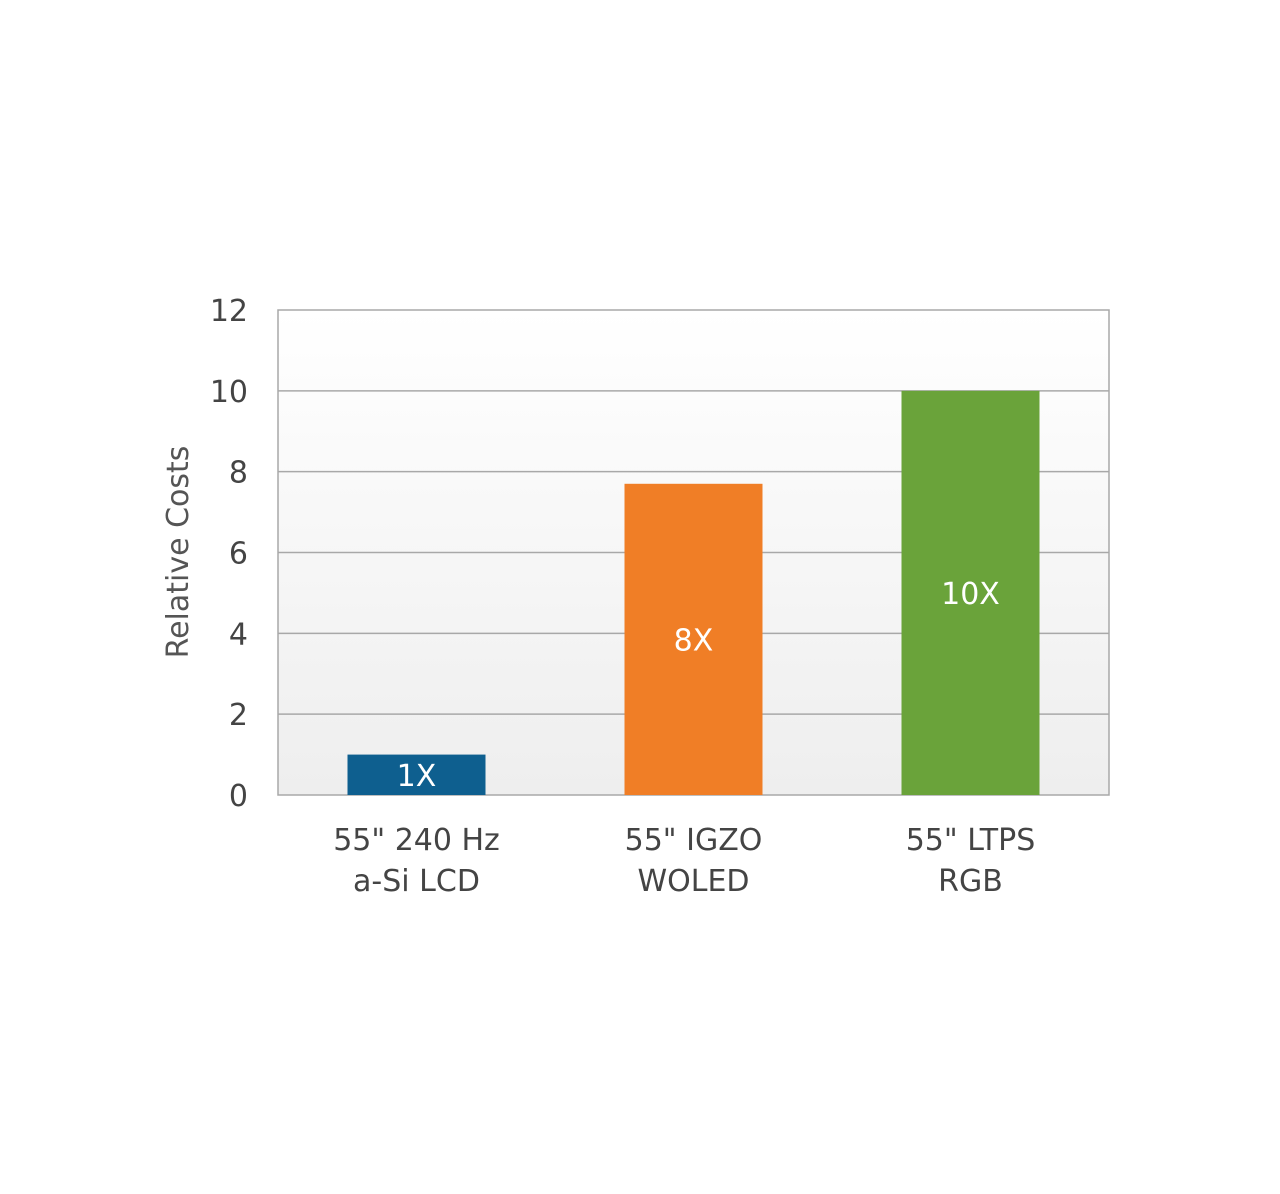 The image size is (1280, 1194). What do you see at coordinates (238, 715) in the screenshot?
I see `y-tick-label: 2` at bounding box center [238, 715].